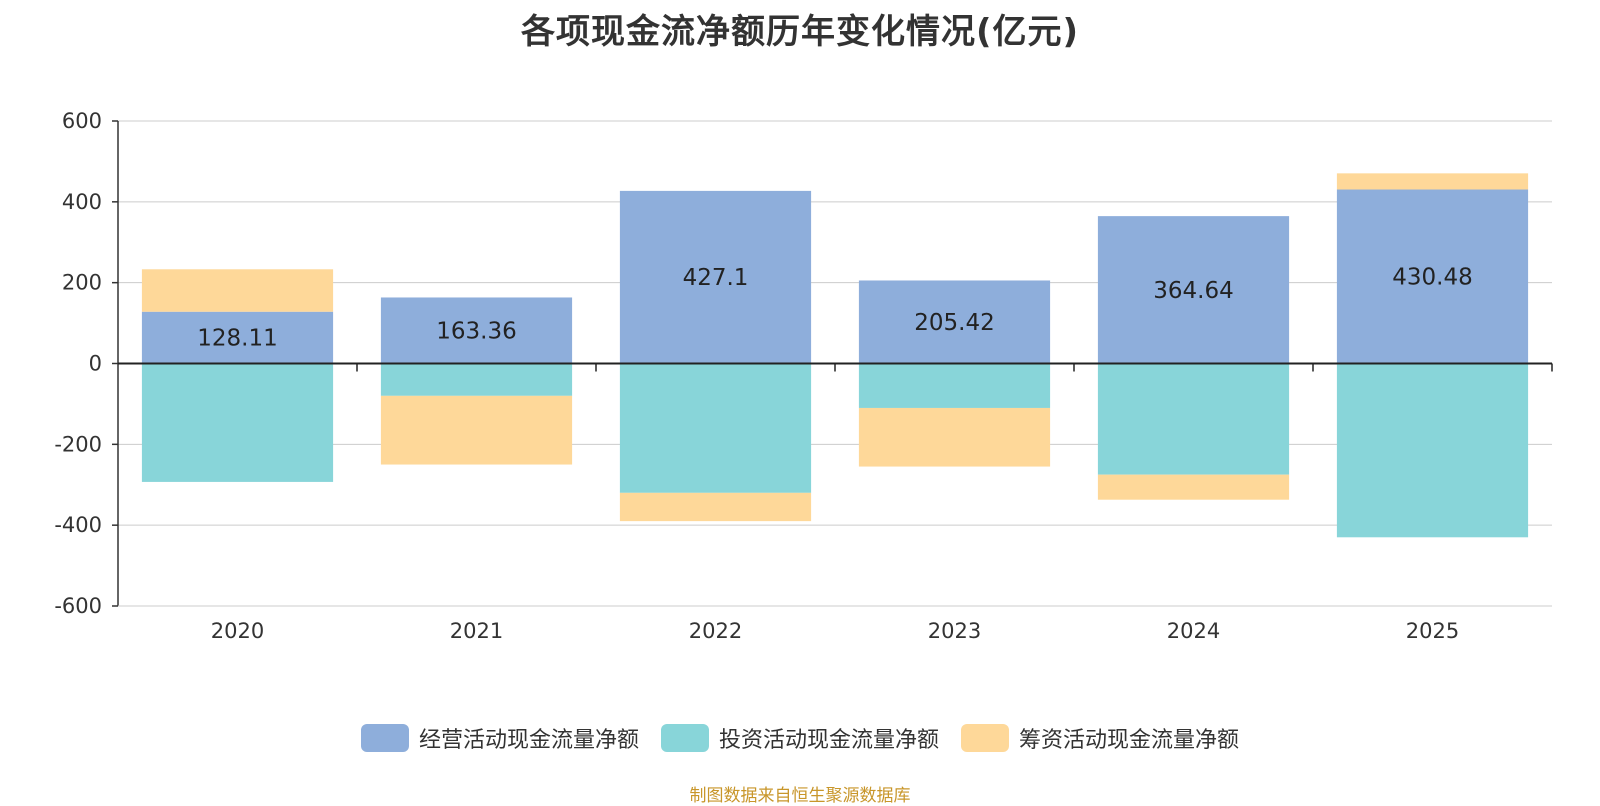 The width and height of the screenshot is (1600, 806). I want to click on data-labels: 128.11 163.36 427.1 205.42 364.64 430.48, so click(834, 308).